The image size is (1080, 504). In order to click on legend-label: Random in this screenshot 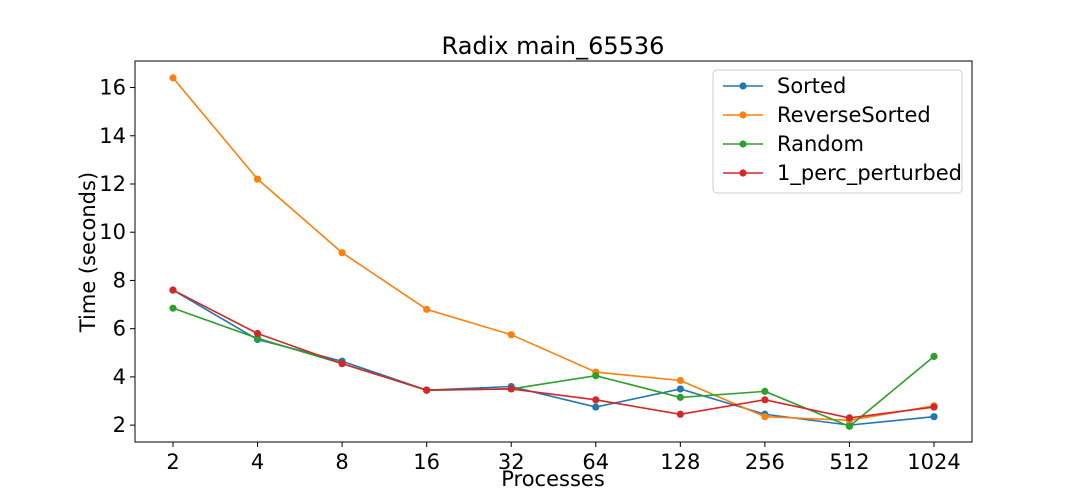, I will do `click(820, 144)`.